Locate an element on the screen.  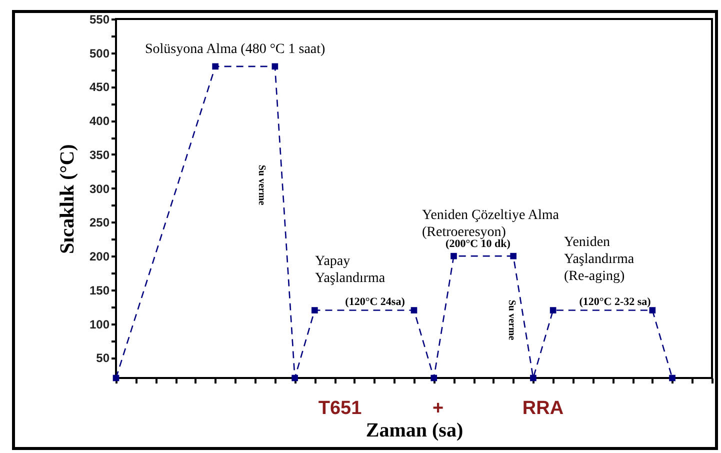
annotation: Yeniden Yaşlandırma (Re-aging) is located at coordinates (599, 259).